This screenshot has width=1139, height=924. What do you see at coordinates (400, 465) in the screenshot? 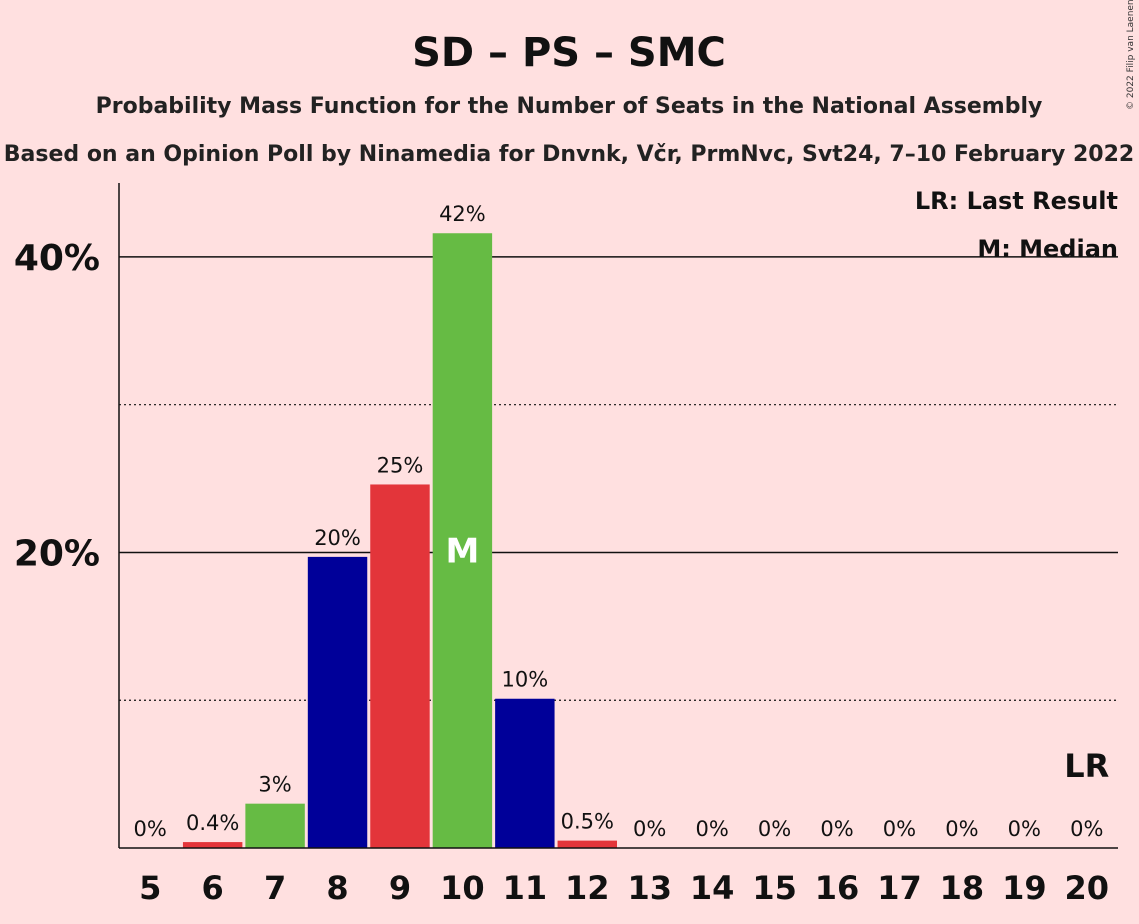
I see `data-label: 25%` at bounding box center [400, 465].